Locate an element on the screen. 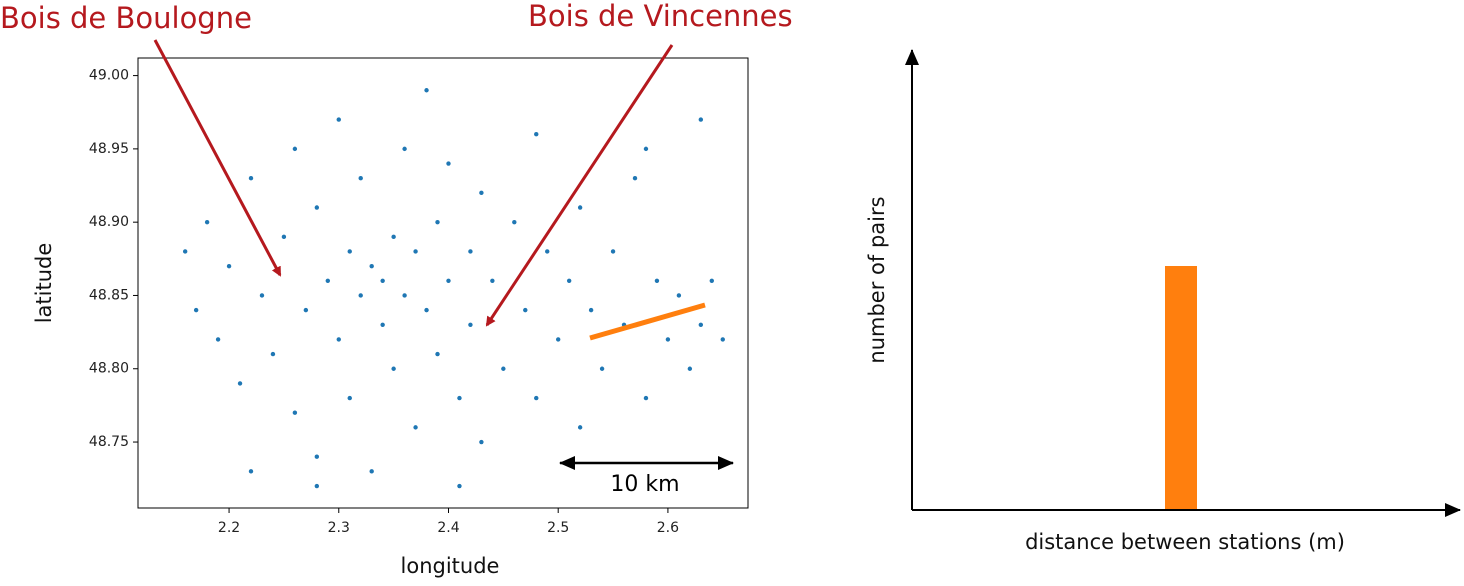  y-tick-label: 49.00 is located at coordinates (109, 76).